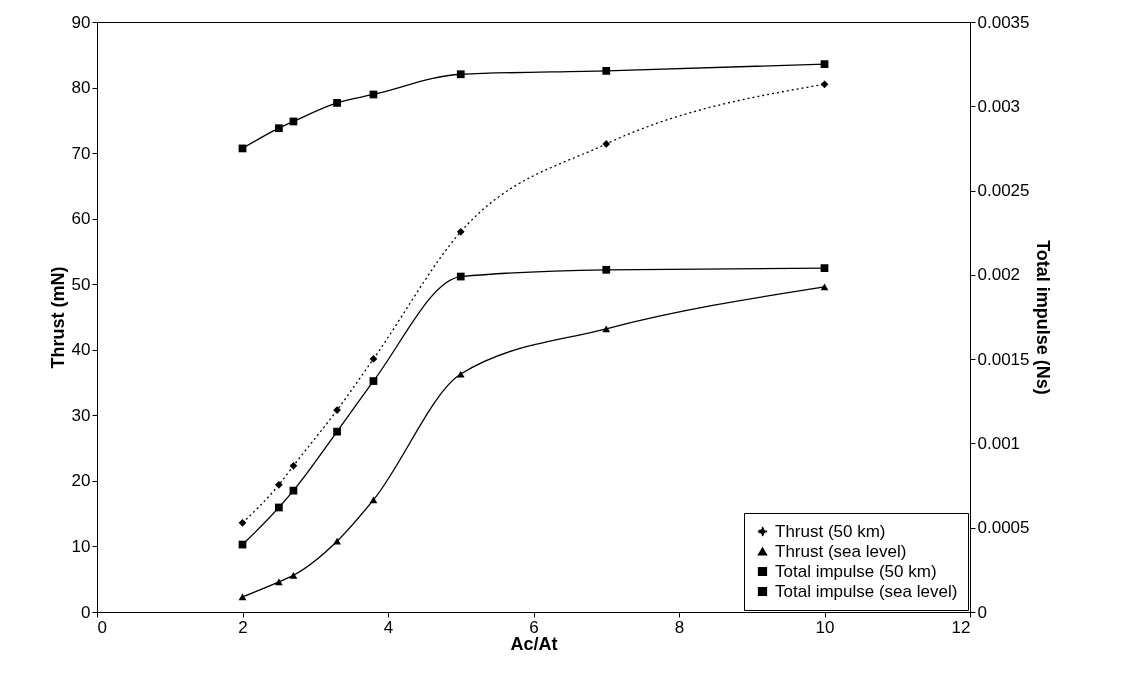 The image size is (1126, 683). I want to click on legend-label: Total impulse (sea level), so click(866, 591).